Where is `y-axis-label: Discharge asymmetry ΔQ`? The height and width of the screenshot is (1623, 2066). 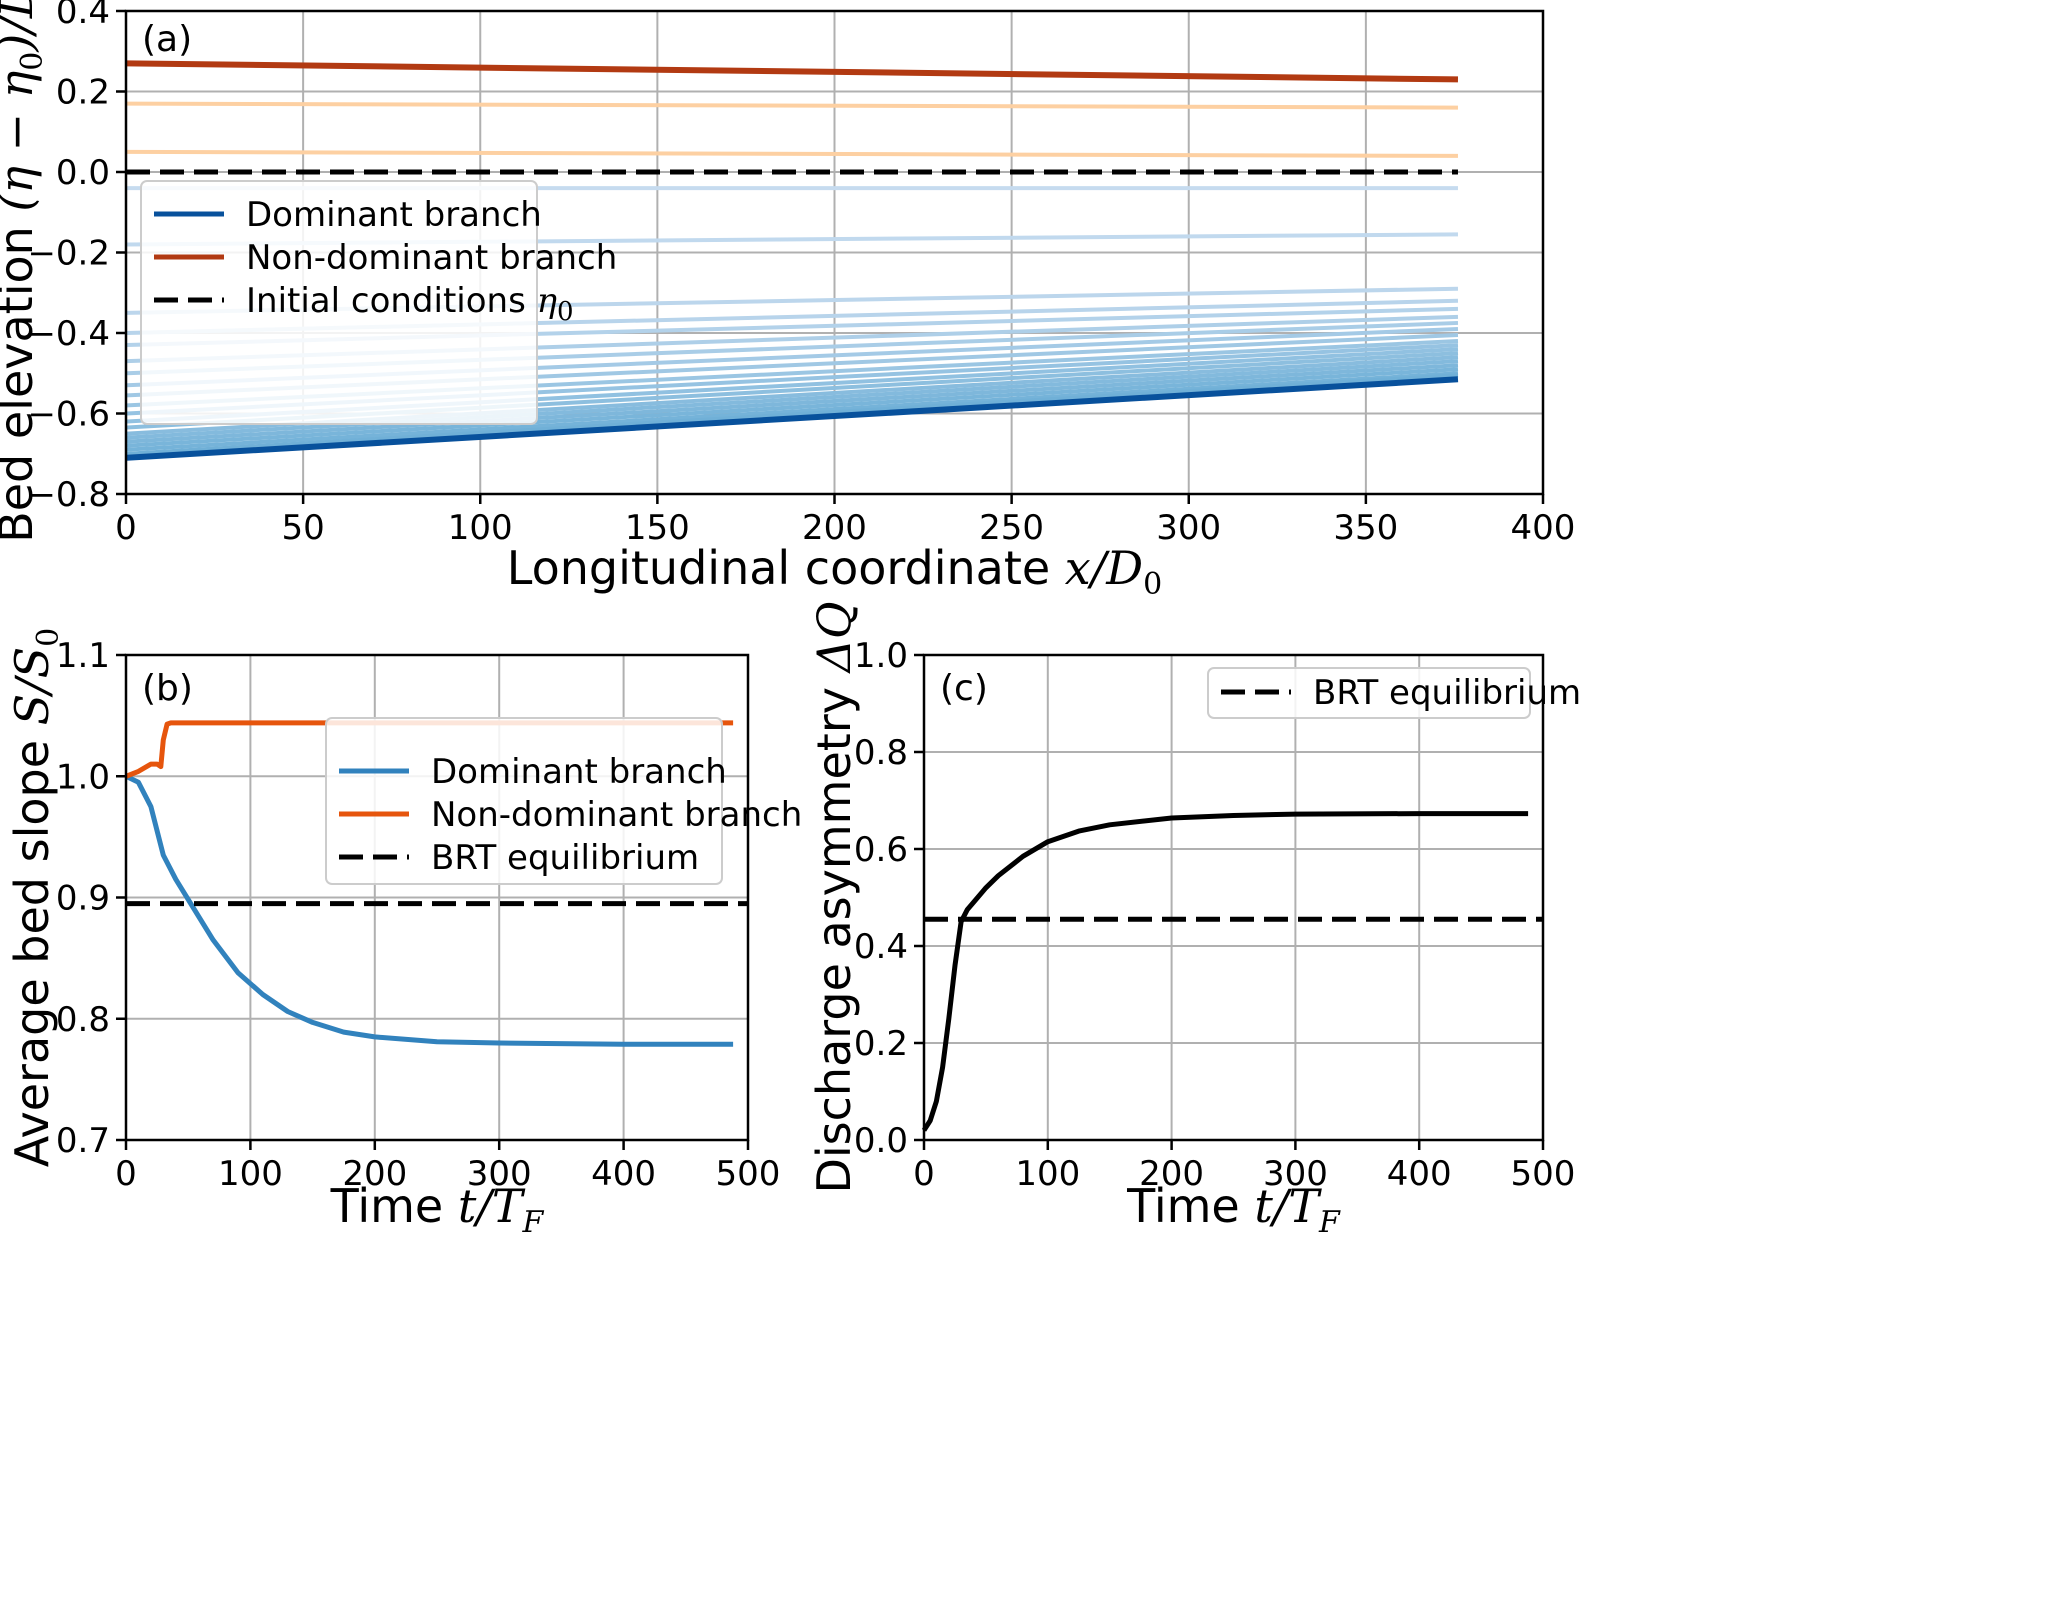 y-axis-label: Discharge asymmetry ΔQ is located at coordinates (834, 897).